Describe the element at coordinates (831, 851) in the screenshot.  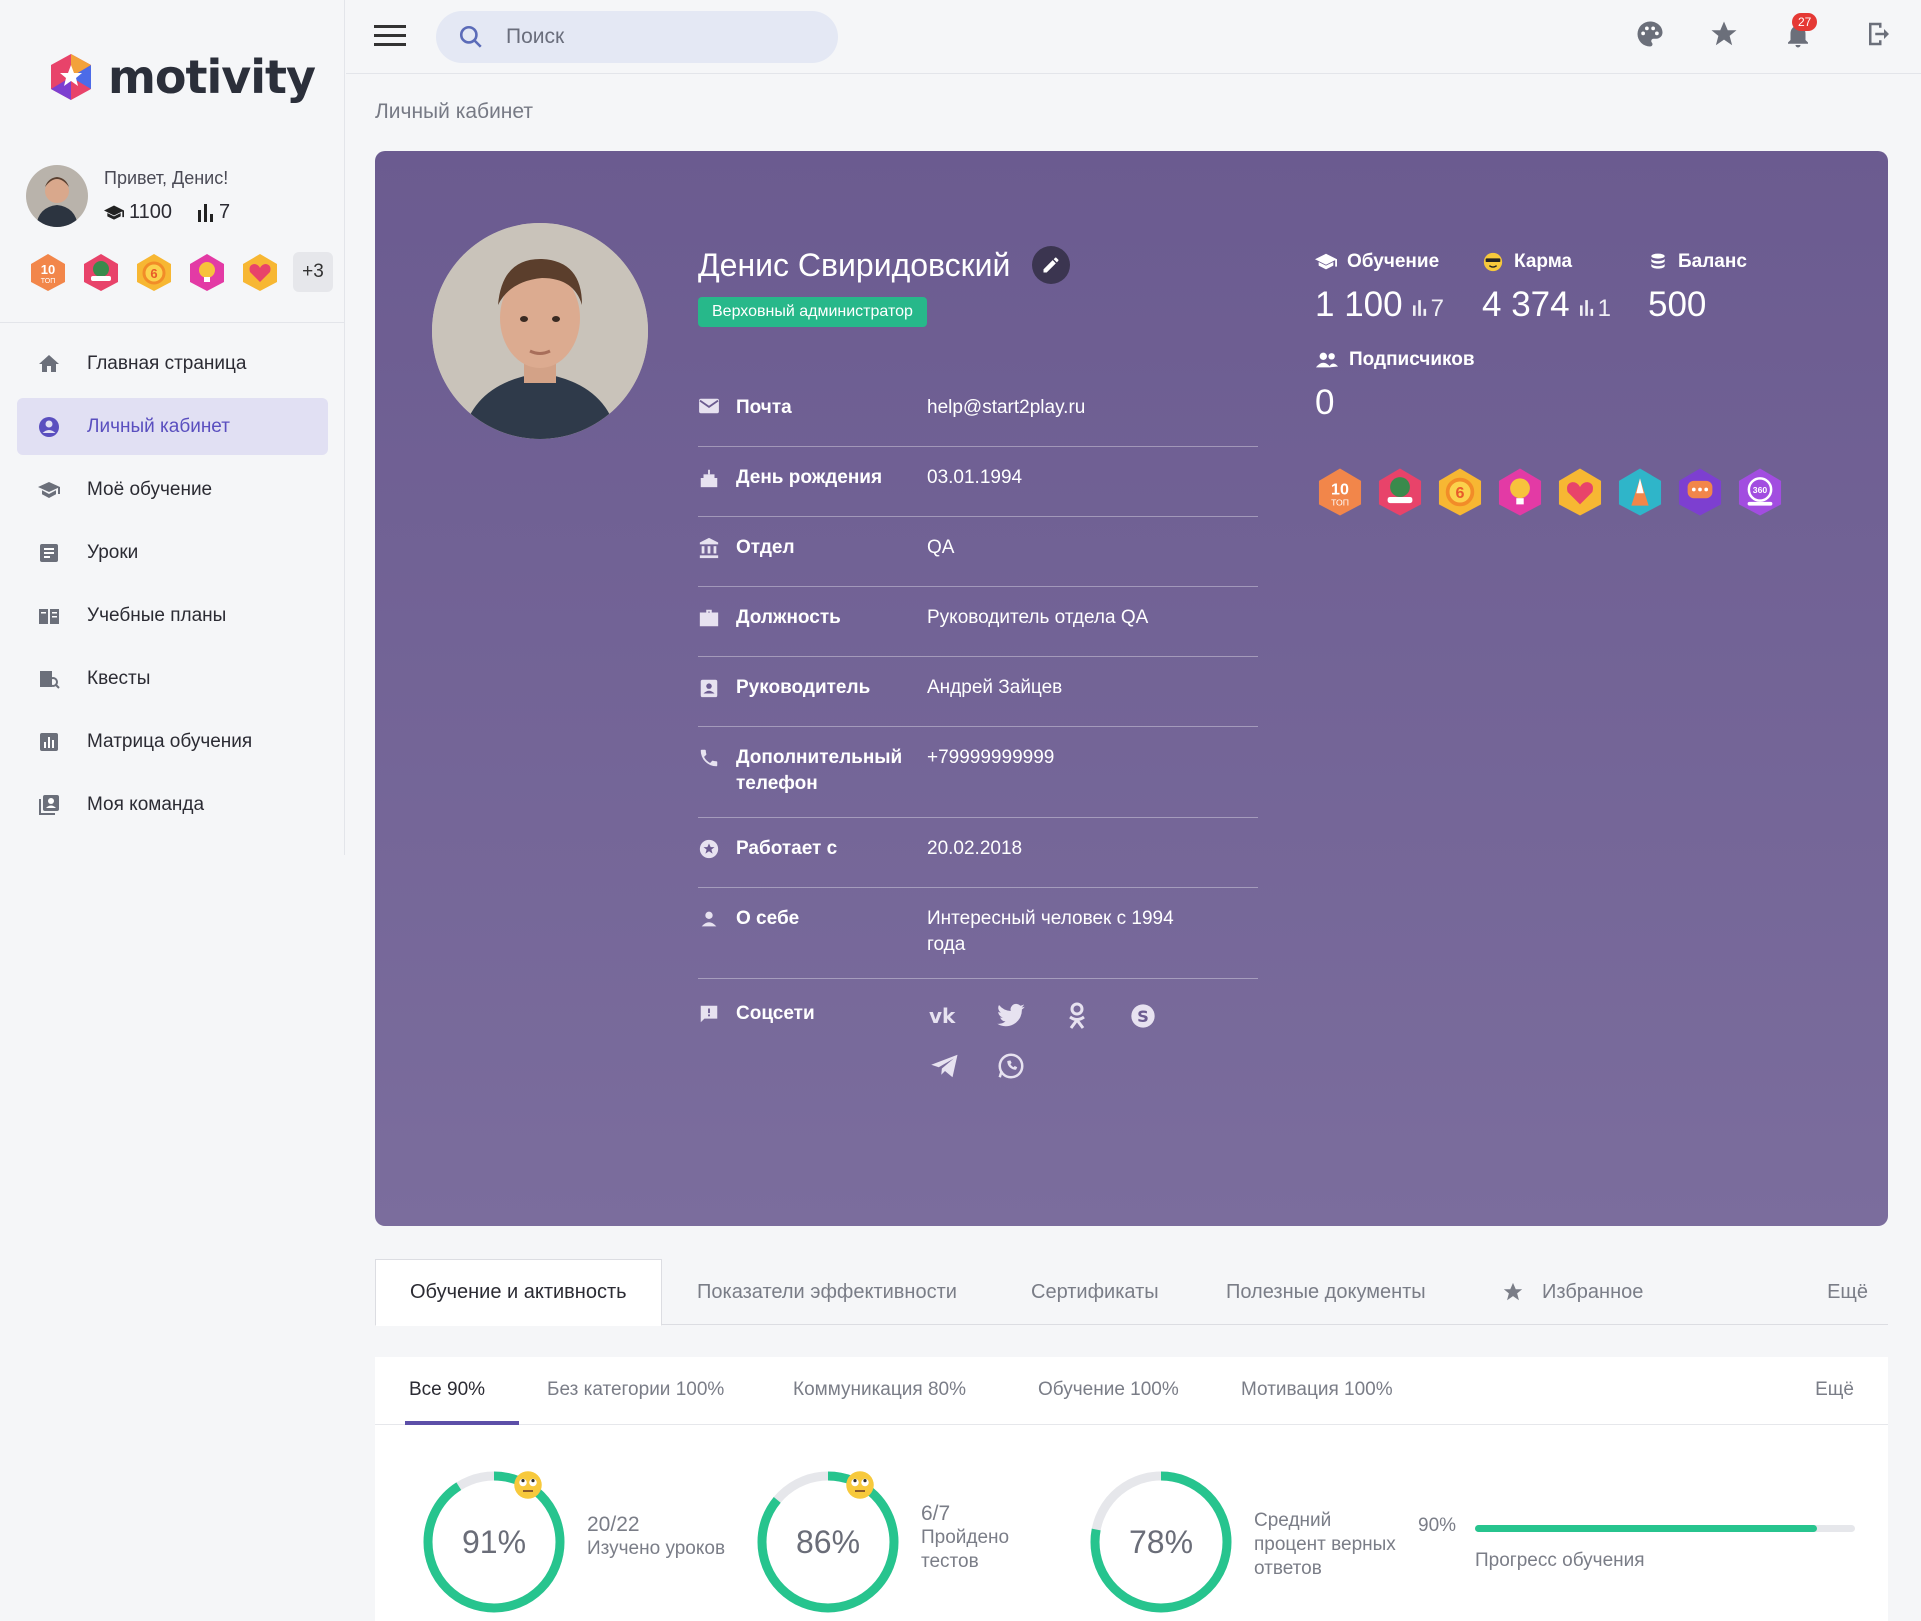
I see `info-label: Работает с` at that location.